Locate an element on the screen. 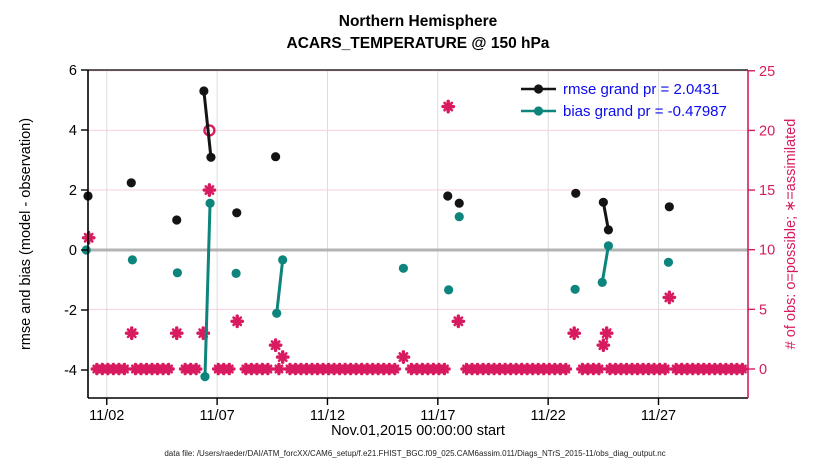  x-tick-label: 11/02 is located at coordinates (106, 416).